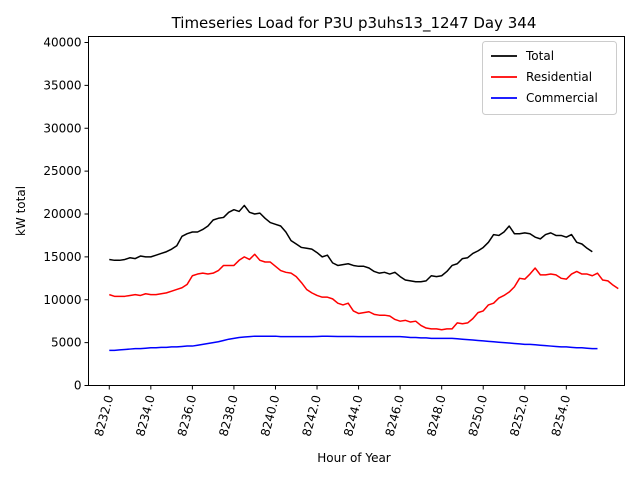  What do you see at coordinates (351, 243) in the screenshot?
I see `series-line-total` at bounding box center [351, 243].